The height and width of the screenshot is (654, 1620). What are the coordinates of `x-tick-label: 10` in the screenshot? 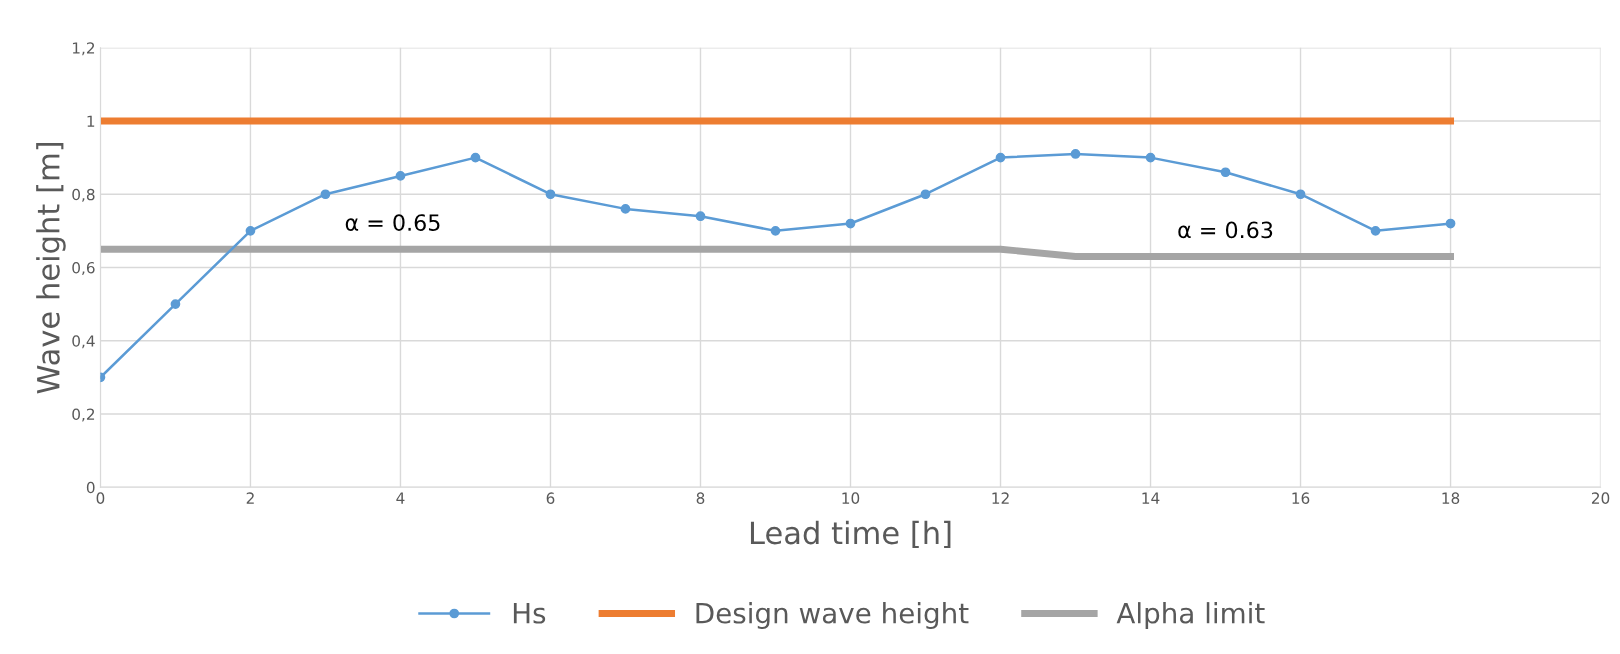 It's located at (851, 498).